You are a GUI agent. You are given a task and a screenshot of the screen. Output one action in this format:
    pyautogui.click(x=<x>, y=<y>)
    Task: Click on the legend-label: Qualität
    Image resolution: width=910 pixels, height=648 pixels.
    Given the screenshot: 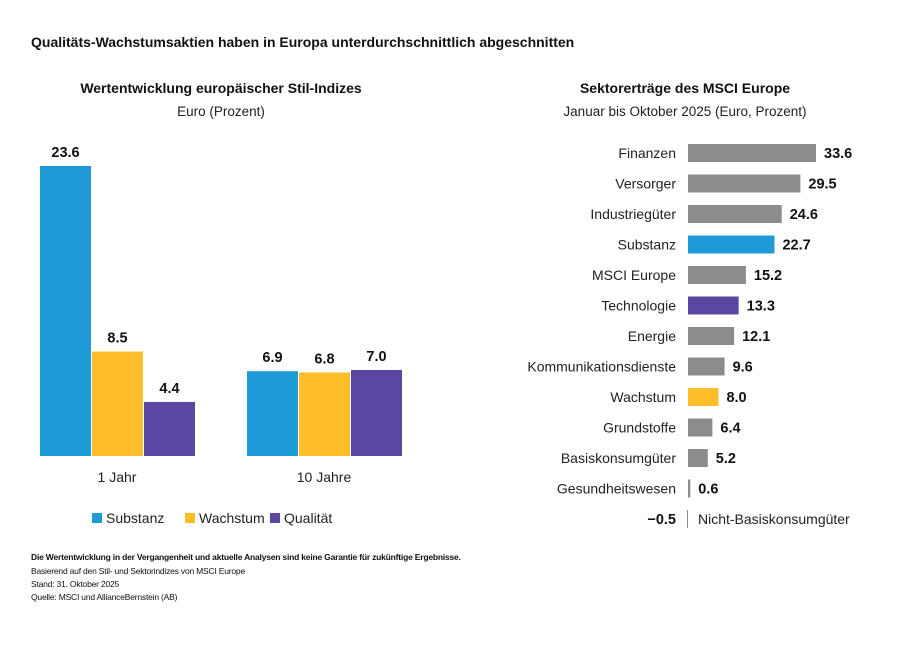 What is the action you would take?
    pyautogui.click(x=308, y=518)
    